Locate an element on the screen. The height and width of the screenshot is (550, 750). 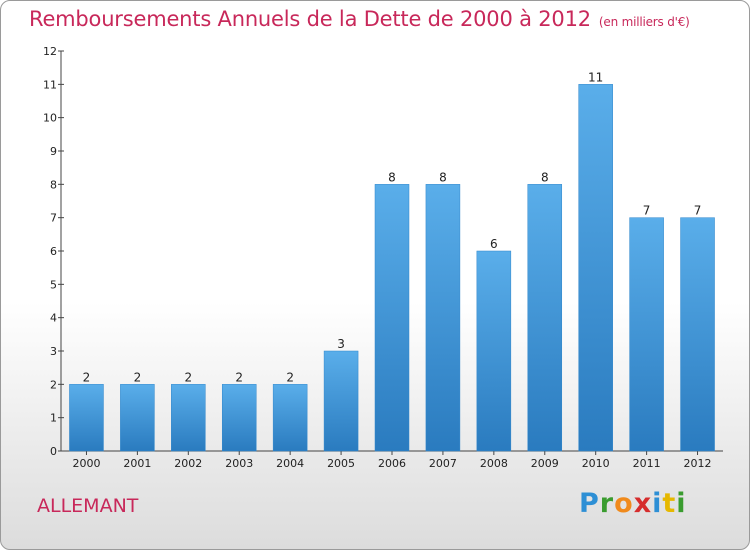
logo-letter: t is located at coordinates (669, 503).